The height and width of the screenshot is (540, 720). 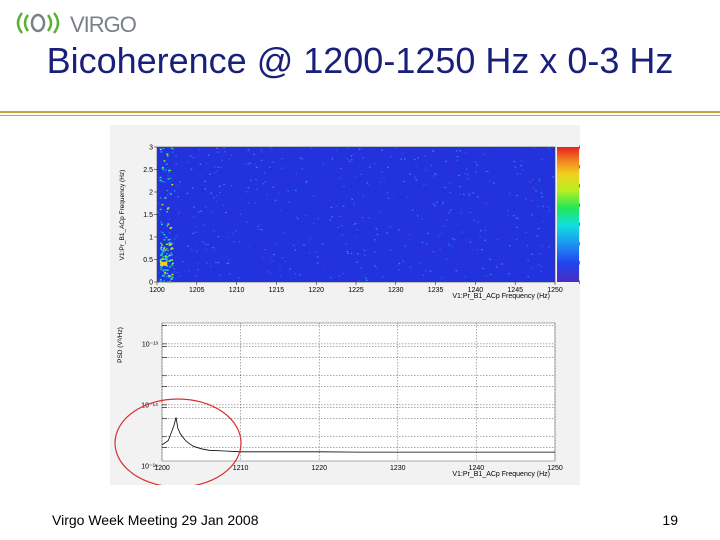 I want to click on psd-x-label: V1:Pr_B1_ACp Frequency (Hz), so click(x=501, y=474).